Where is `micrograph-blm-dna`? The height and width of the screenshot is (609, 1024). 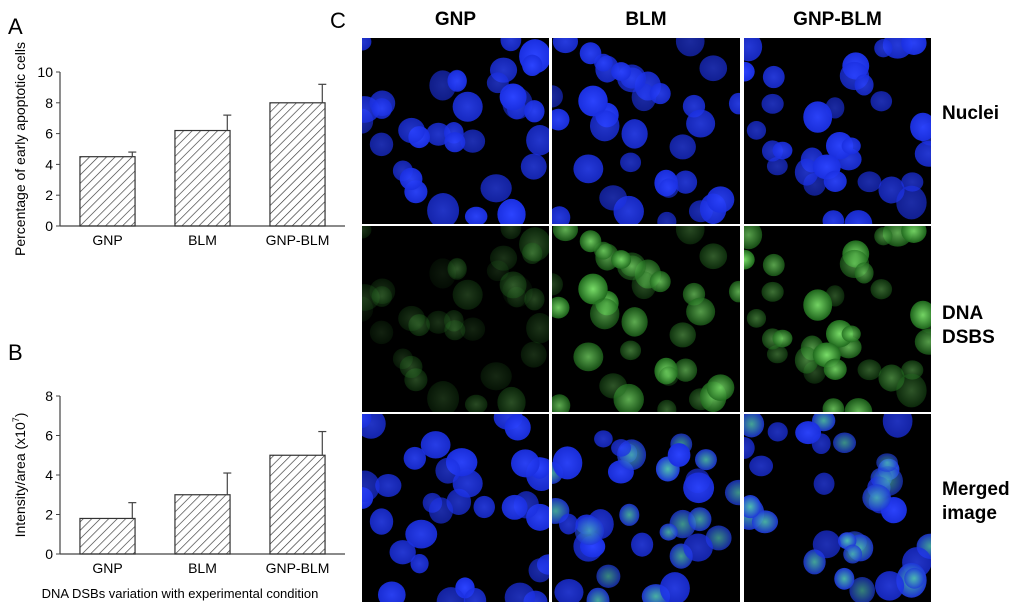 micrograph-blm-dna is located at coordinates (646, 319).